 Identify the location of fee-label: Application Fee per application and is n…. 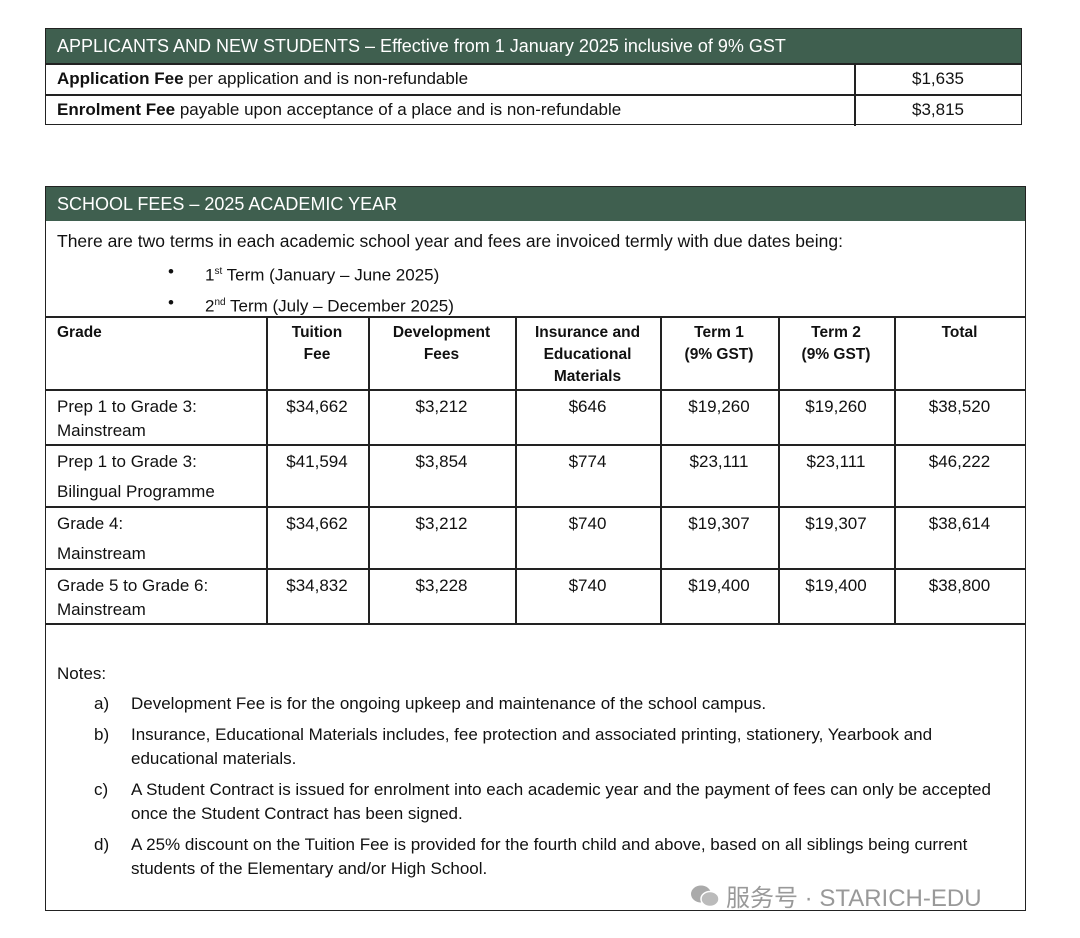
(262, 79).